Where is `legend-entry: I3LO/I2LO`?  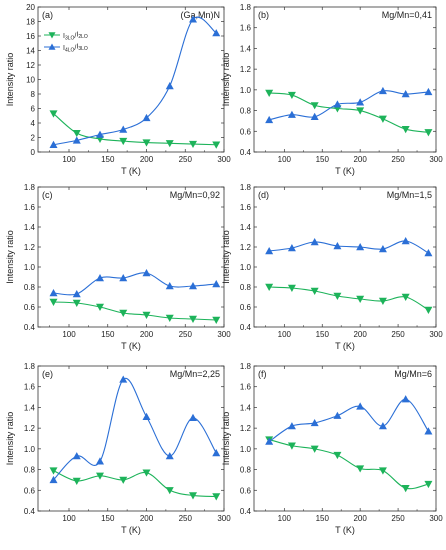 legend-entry: I3LO/I2LO is located at coordinates (75, 37).